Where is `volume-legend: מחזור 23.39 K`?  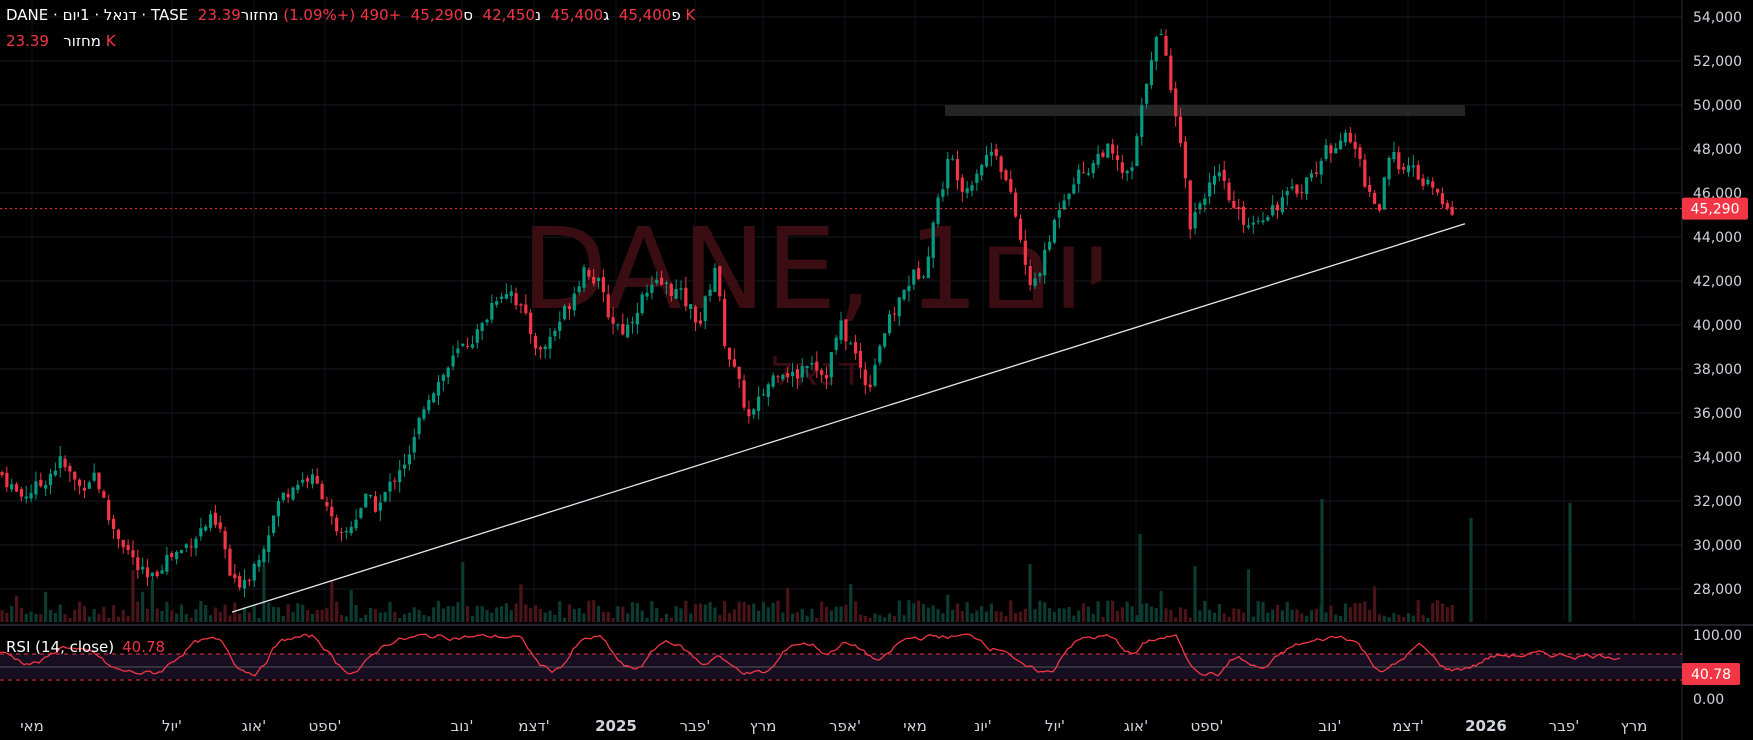
volume-legend: מחזור 23.39 K is located at coordinates (61, 41).